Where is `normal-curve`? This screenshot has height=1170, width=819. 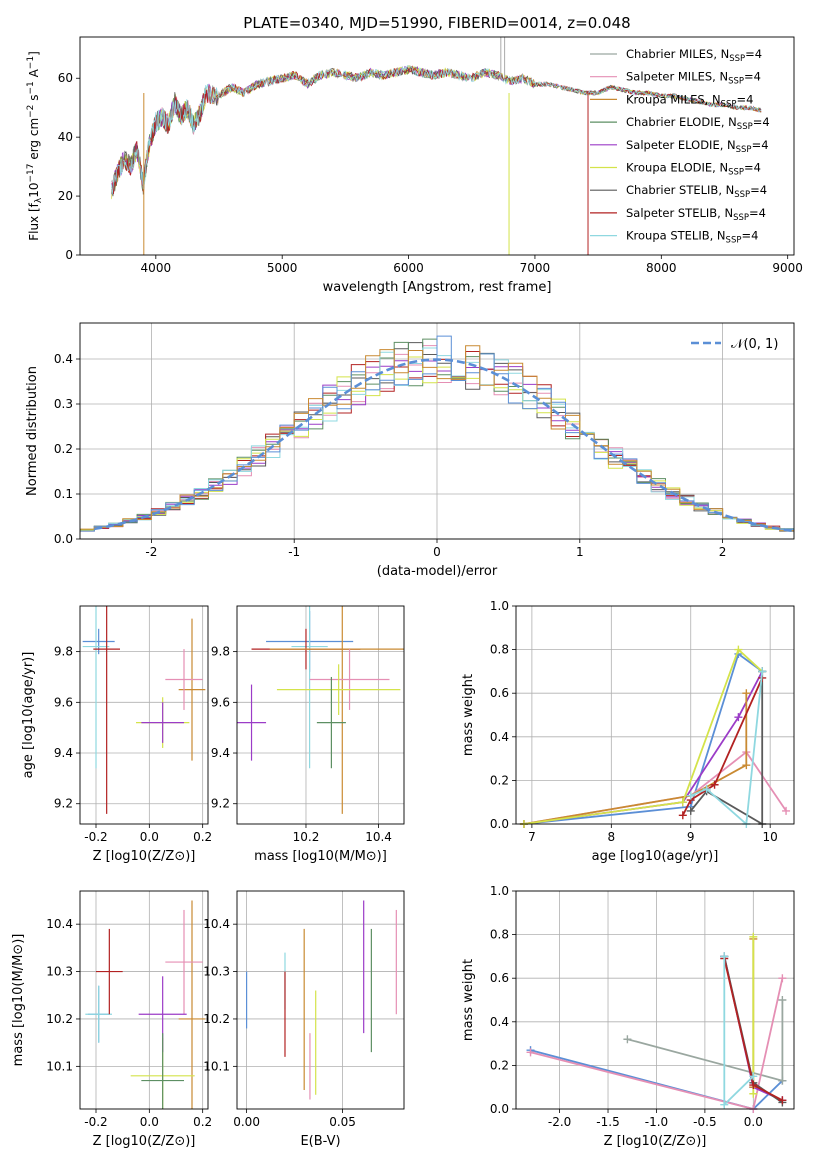
normal-curve is located at coordinates (444, 445).